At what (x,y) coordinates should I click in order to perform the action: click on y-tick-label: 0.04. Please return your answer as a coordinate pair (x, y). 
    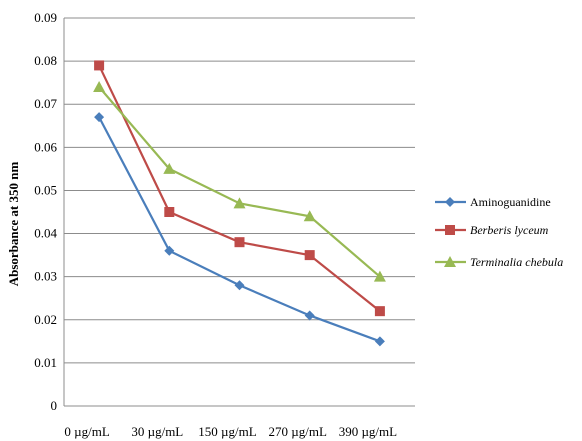
    Looking at the image, I should click on (45, 233).